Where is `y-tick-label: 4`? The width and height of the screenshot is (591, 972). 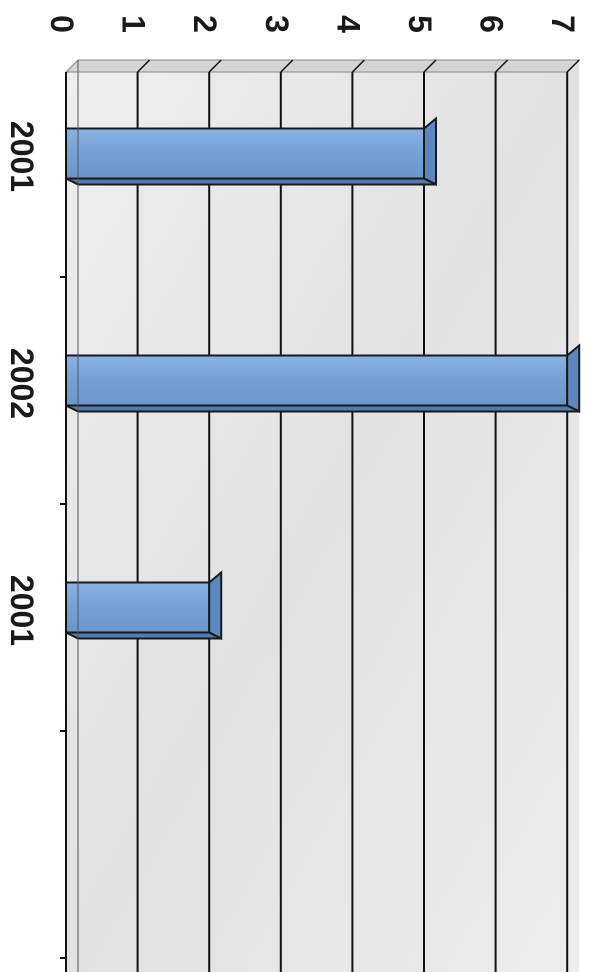
y-tick-label: 4 is located at coordinates (348, 24).